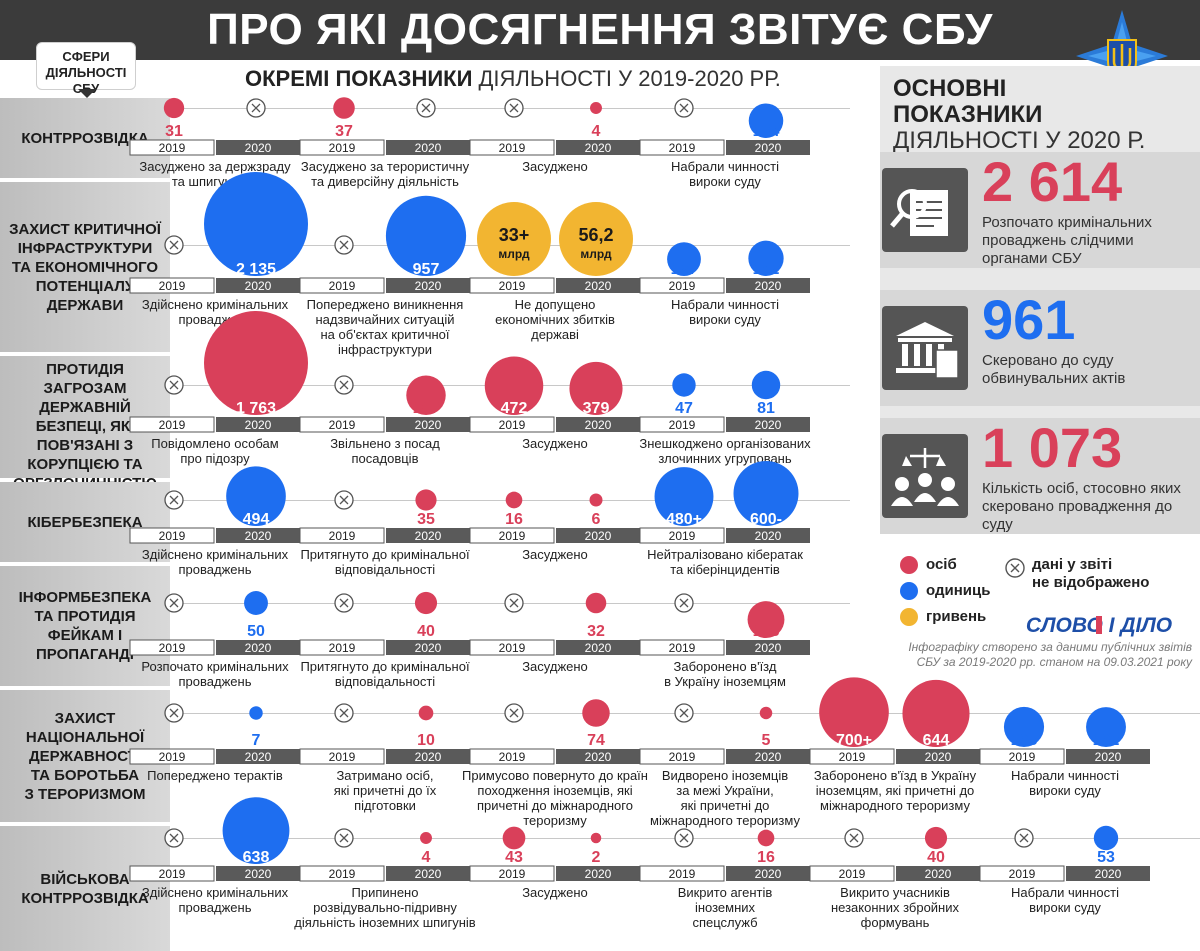  What do you see at coordinates (936, 857) in the screenshot?
I see `value-label: 40` at bounding box center [936, 857].